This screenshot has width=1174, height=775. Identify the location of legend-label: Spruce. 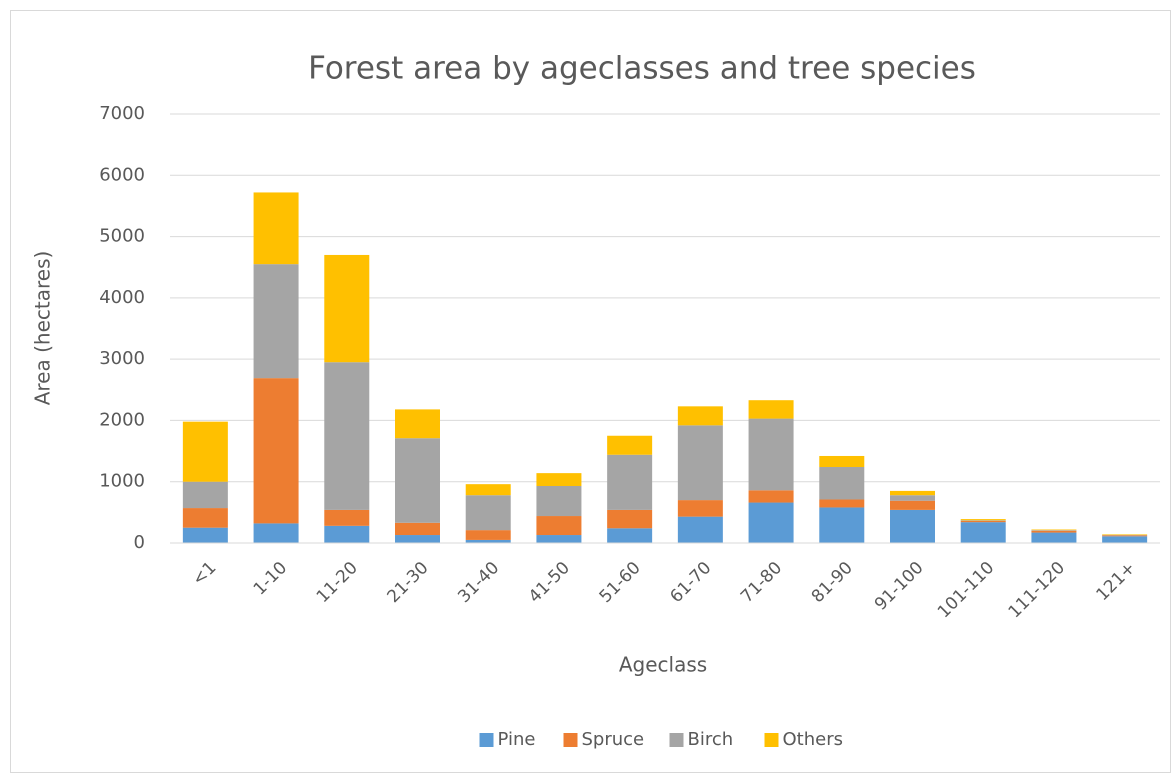
(613, 739).